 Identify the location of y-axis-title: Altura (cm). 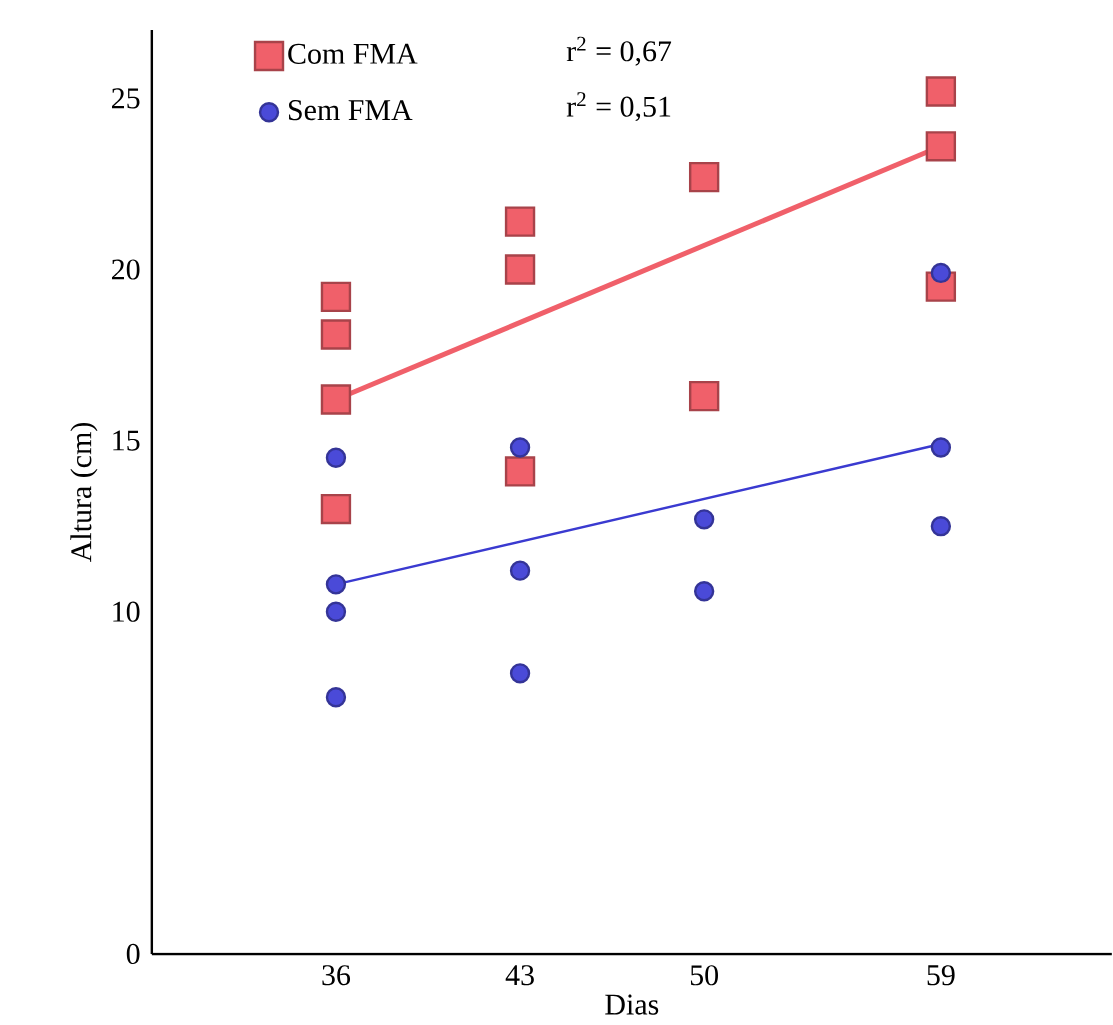
(84, 493).